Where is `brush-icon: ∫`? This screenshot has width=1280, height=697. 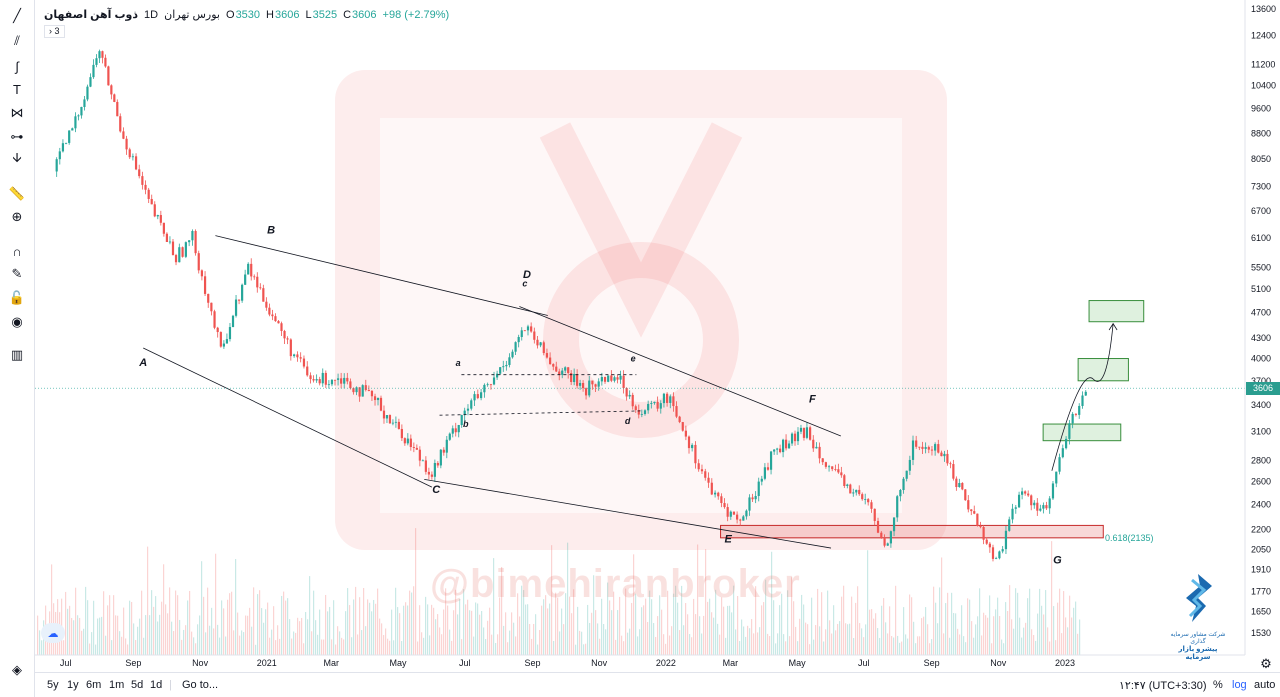 brush-icon: ∫ is located at coordinates (17, 66).